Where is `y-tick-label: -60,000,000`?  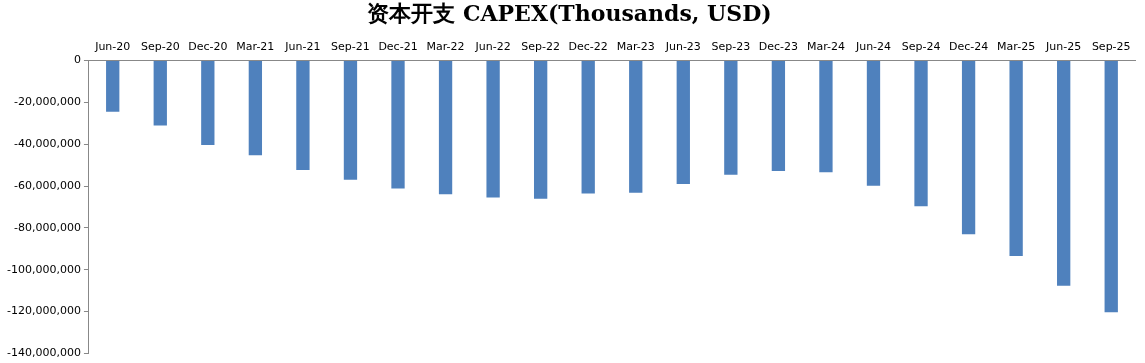 y-tick-label: -60,000,000 is located at coordinates (47, 185).